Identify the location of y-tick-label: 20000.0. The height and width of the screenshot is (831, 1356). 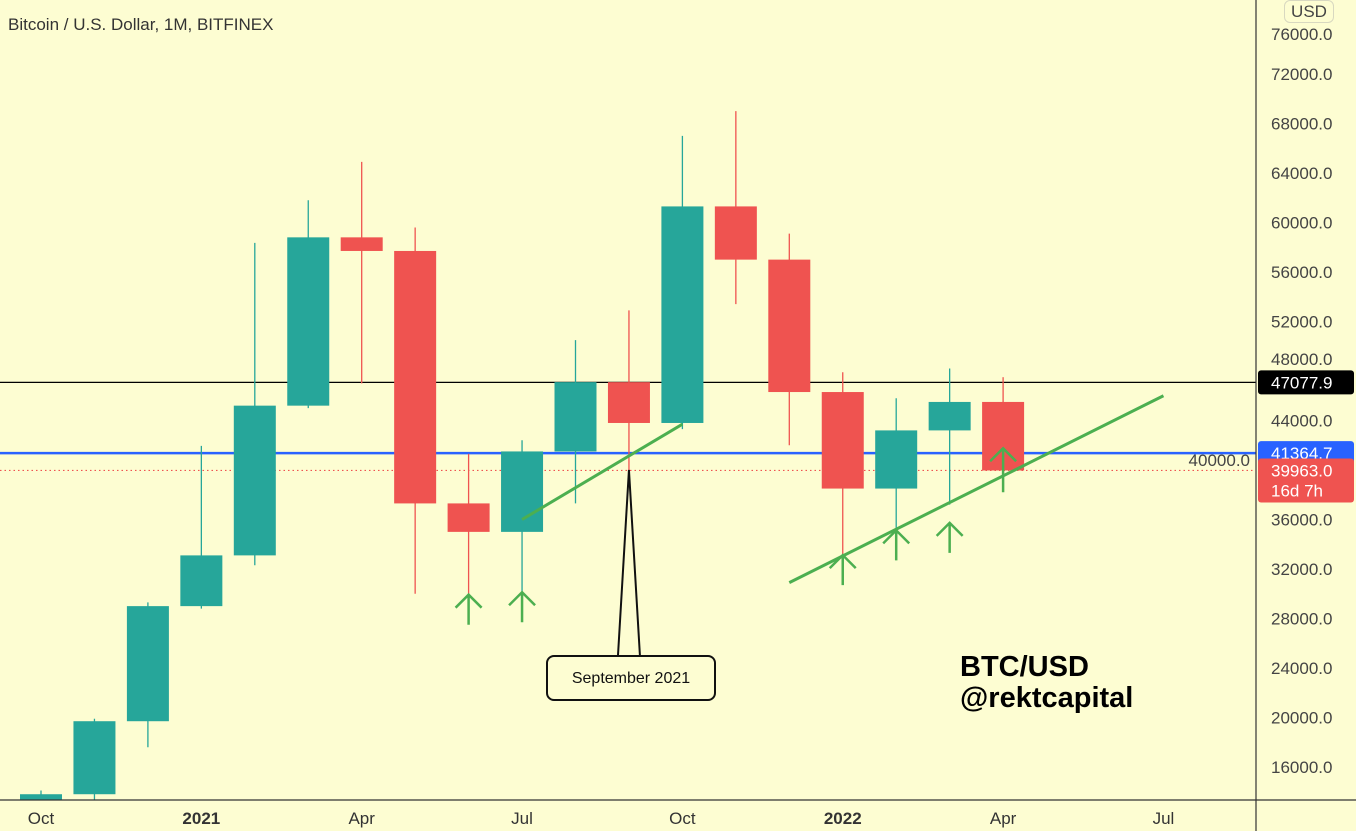
(1301, 718).